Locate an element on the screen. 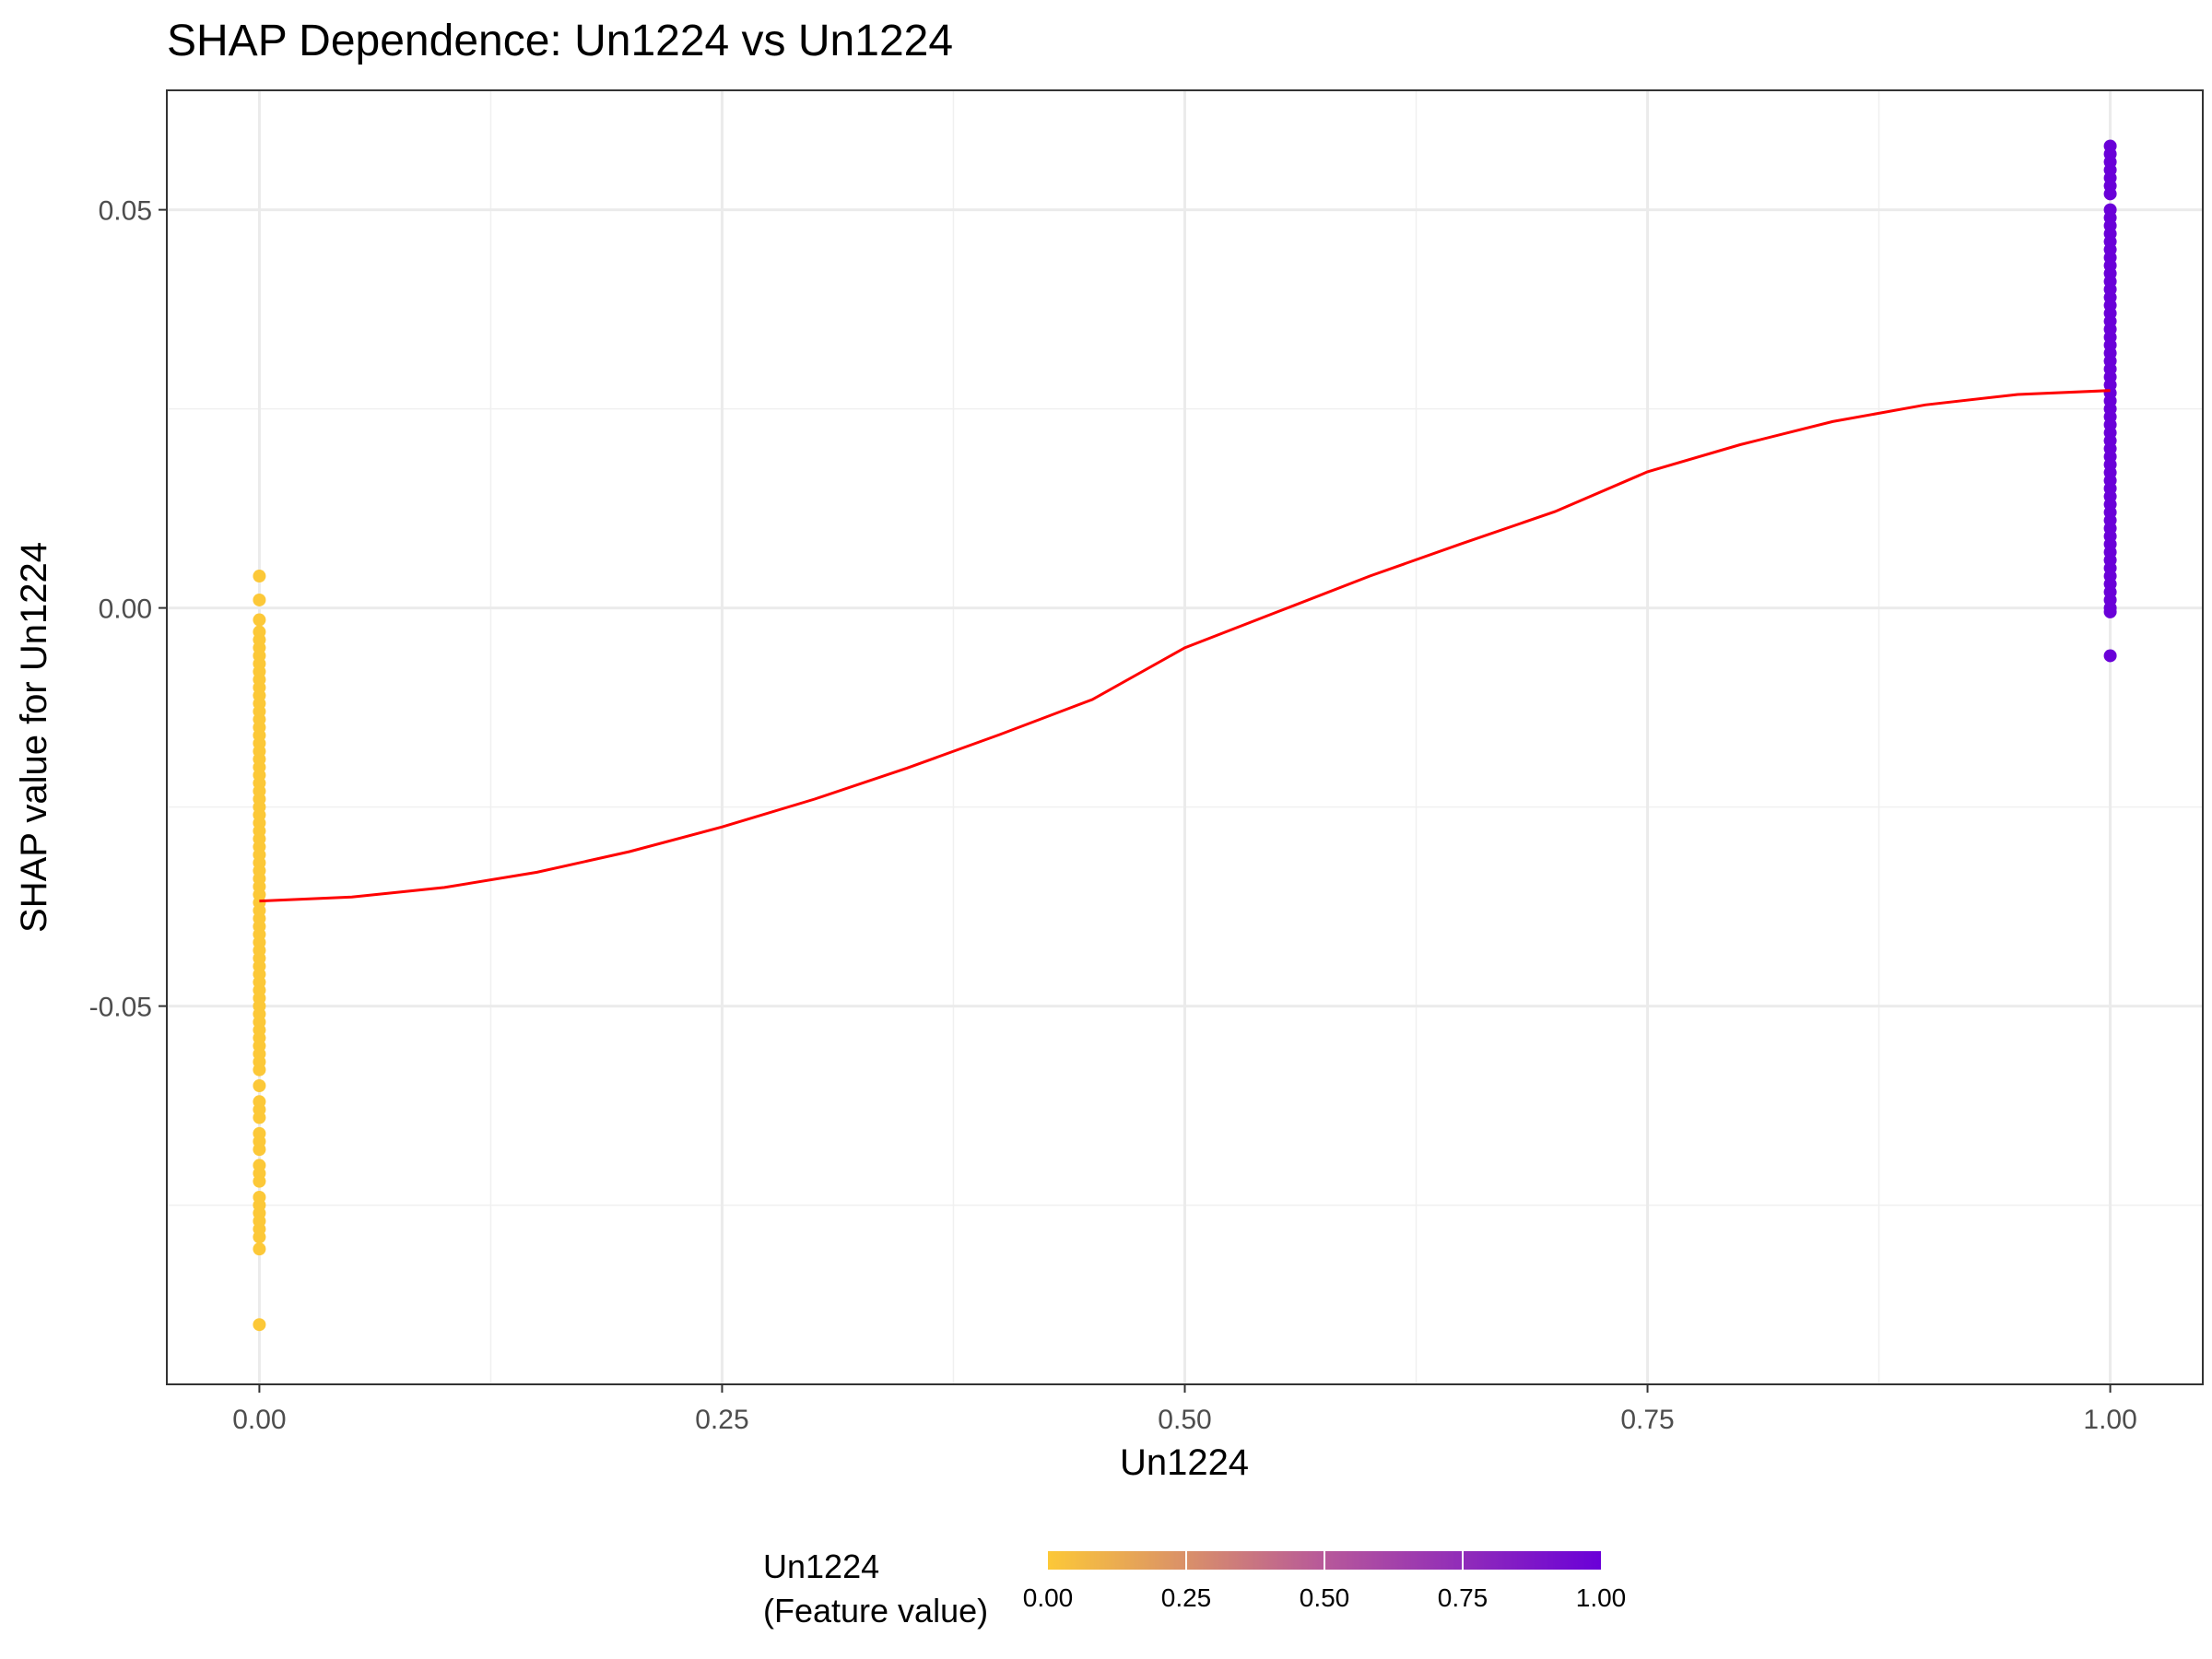  chart-title: SHAP Dependence: Un1224 vs Un1224 is located at coordinates (560, 41).